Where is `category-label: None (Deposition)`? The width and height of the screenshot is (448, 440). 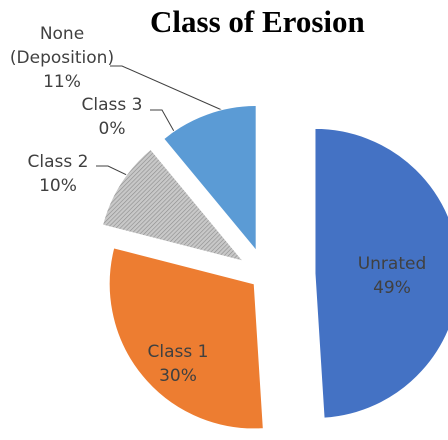 category-label: None (Deposition) is located at coordinates (62, 46).